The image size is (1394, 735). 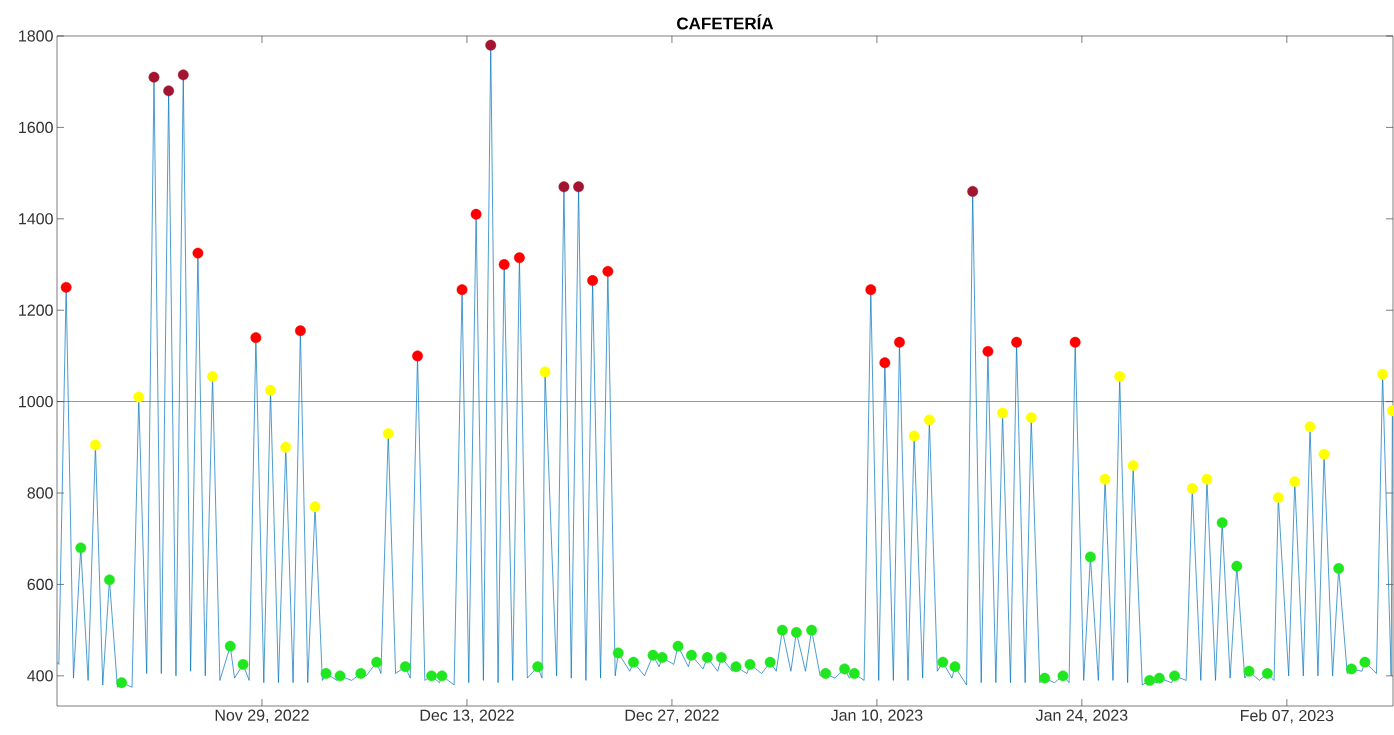 What do you see at coordinates (36, 310) in the screenshot?
I see `y-tick-label: 1200` at bounding box center [36, 310].